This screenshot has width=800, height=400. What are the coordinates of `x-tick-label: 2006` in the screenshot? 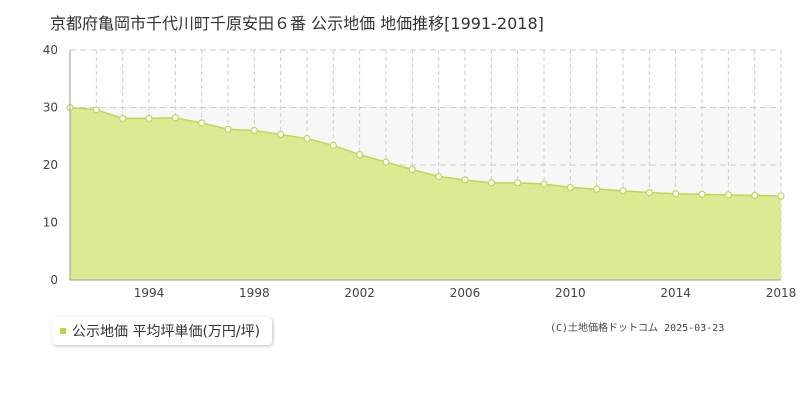 It's located at (465, 293).